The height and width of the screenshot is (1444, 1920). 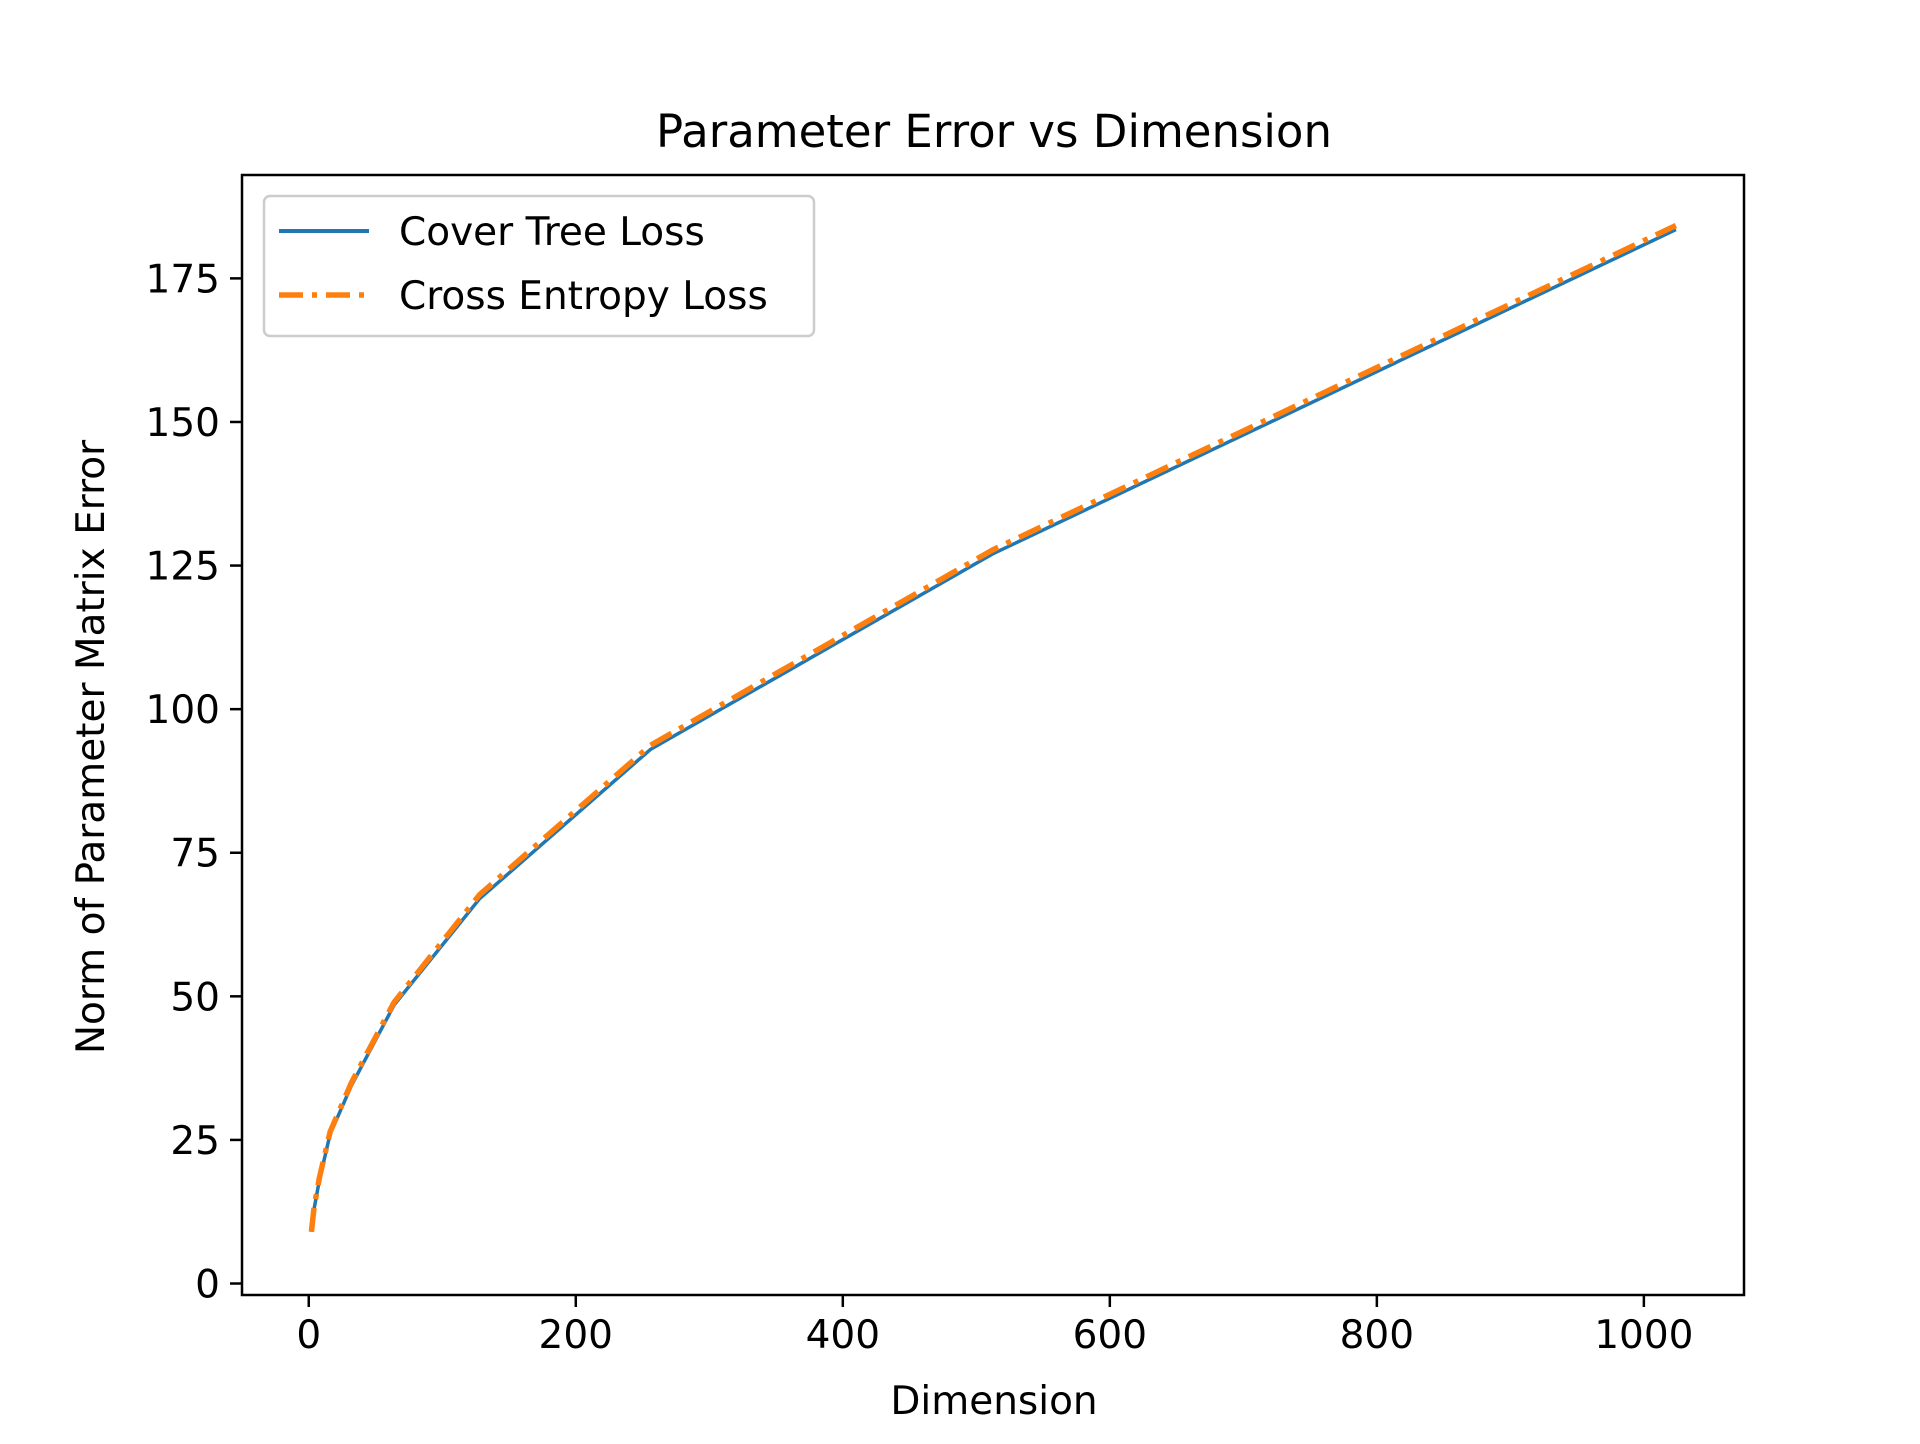 What do you see at coordinates (993, 1401) in the screenshot?
I see `x-axis-label: Dimension` at bounding box center [993, 1401].